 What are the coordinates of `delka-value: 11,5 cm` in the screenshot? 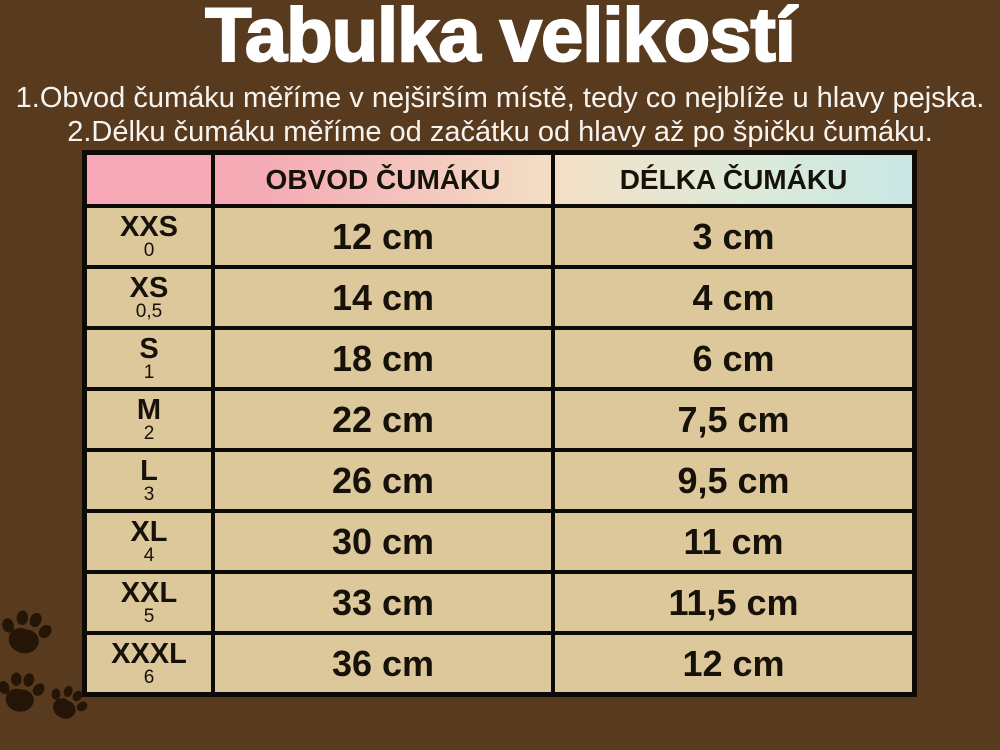 It's located at (731, 602).